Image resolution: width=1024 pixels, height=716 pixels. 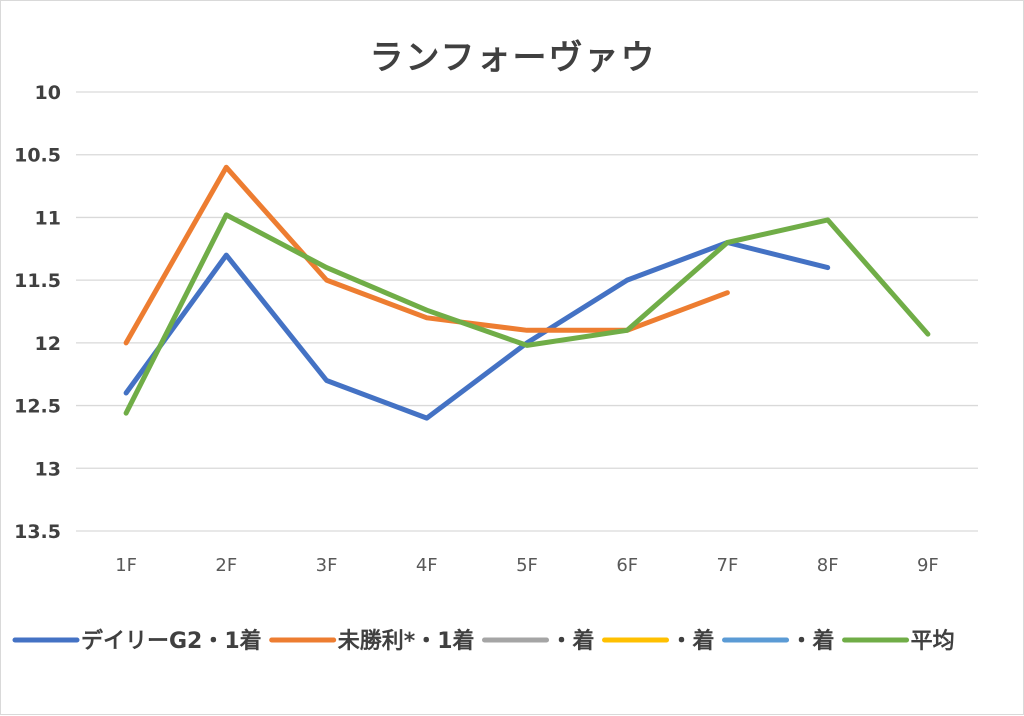 I want to click on legend-label: 平均, so click(x=933, y=641).